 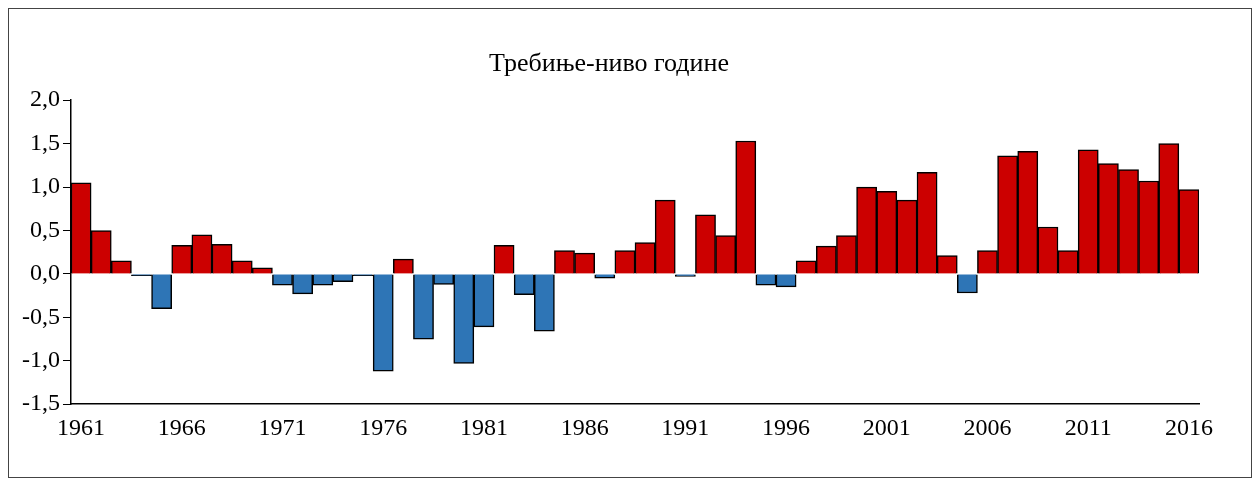 I want to click on chart-title: Требиње-ниво године, so click(x=609, y=63).